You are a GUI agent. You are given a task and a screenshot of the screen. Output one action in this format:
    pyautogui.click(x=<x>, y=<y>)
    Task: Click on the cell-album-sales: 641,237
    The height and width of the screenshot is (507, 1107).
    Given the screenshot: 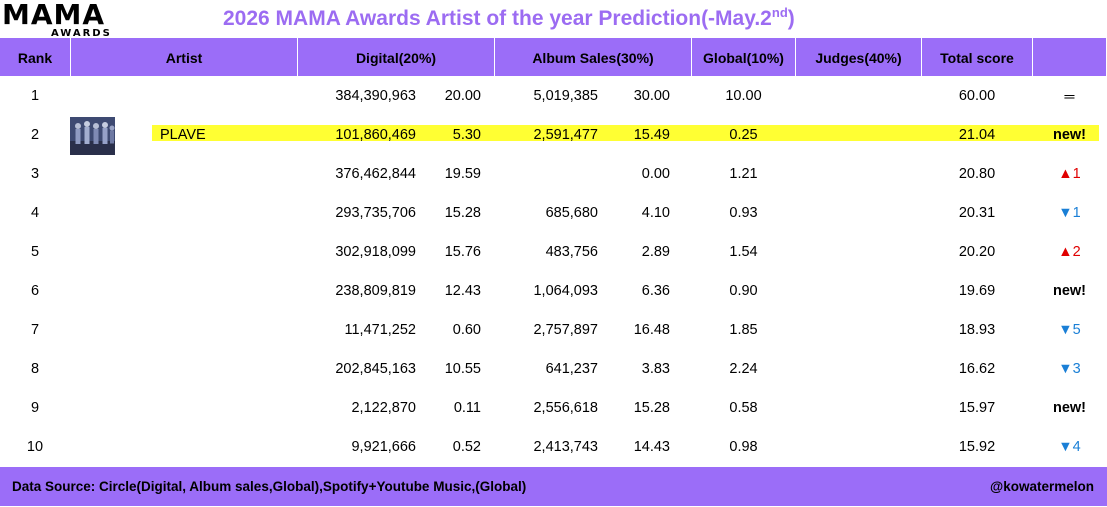 What is the action you would take?
    pyautogui.click(x=571, y=369)
    